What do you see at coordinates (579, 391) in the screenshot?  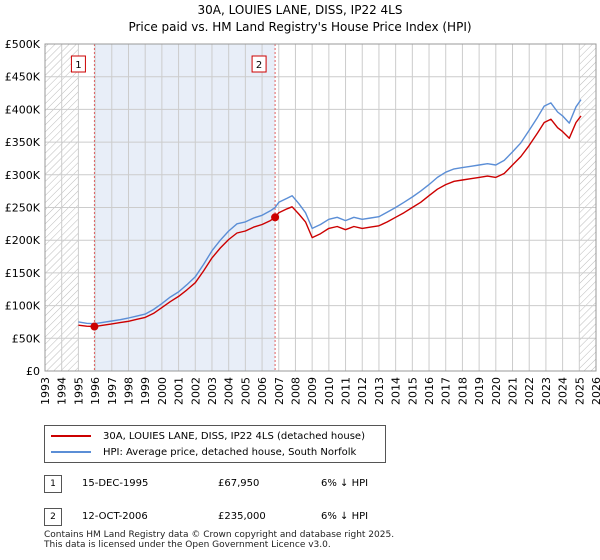 I see `x-tick-label: 2025` at bounding box center [579, 391].